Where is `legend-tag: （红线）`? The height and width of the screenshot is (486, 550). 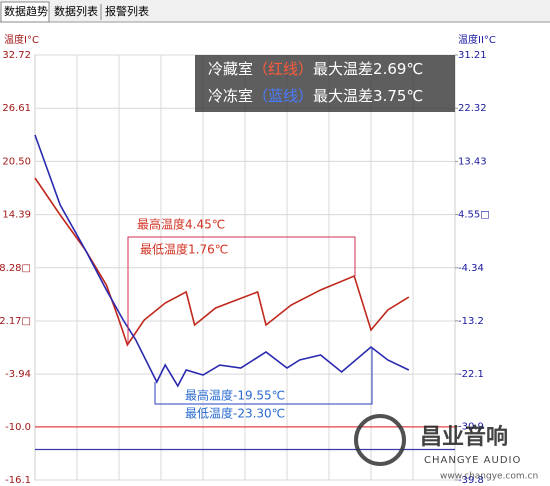 legend-tag: （红线） is located at coordinates (283, 69).